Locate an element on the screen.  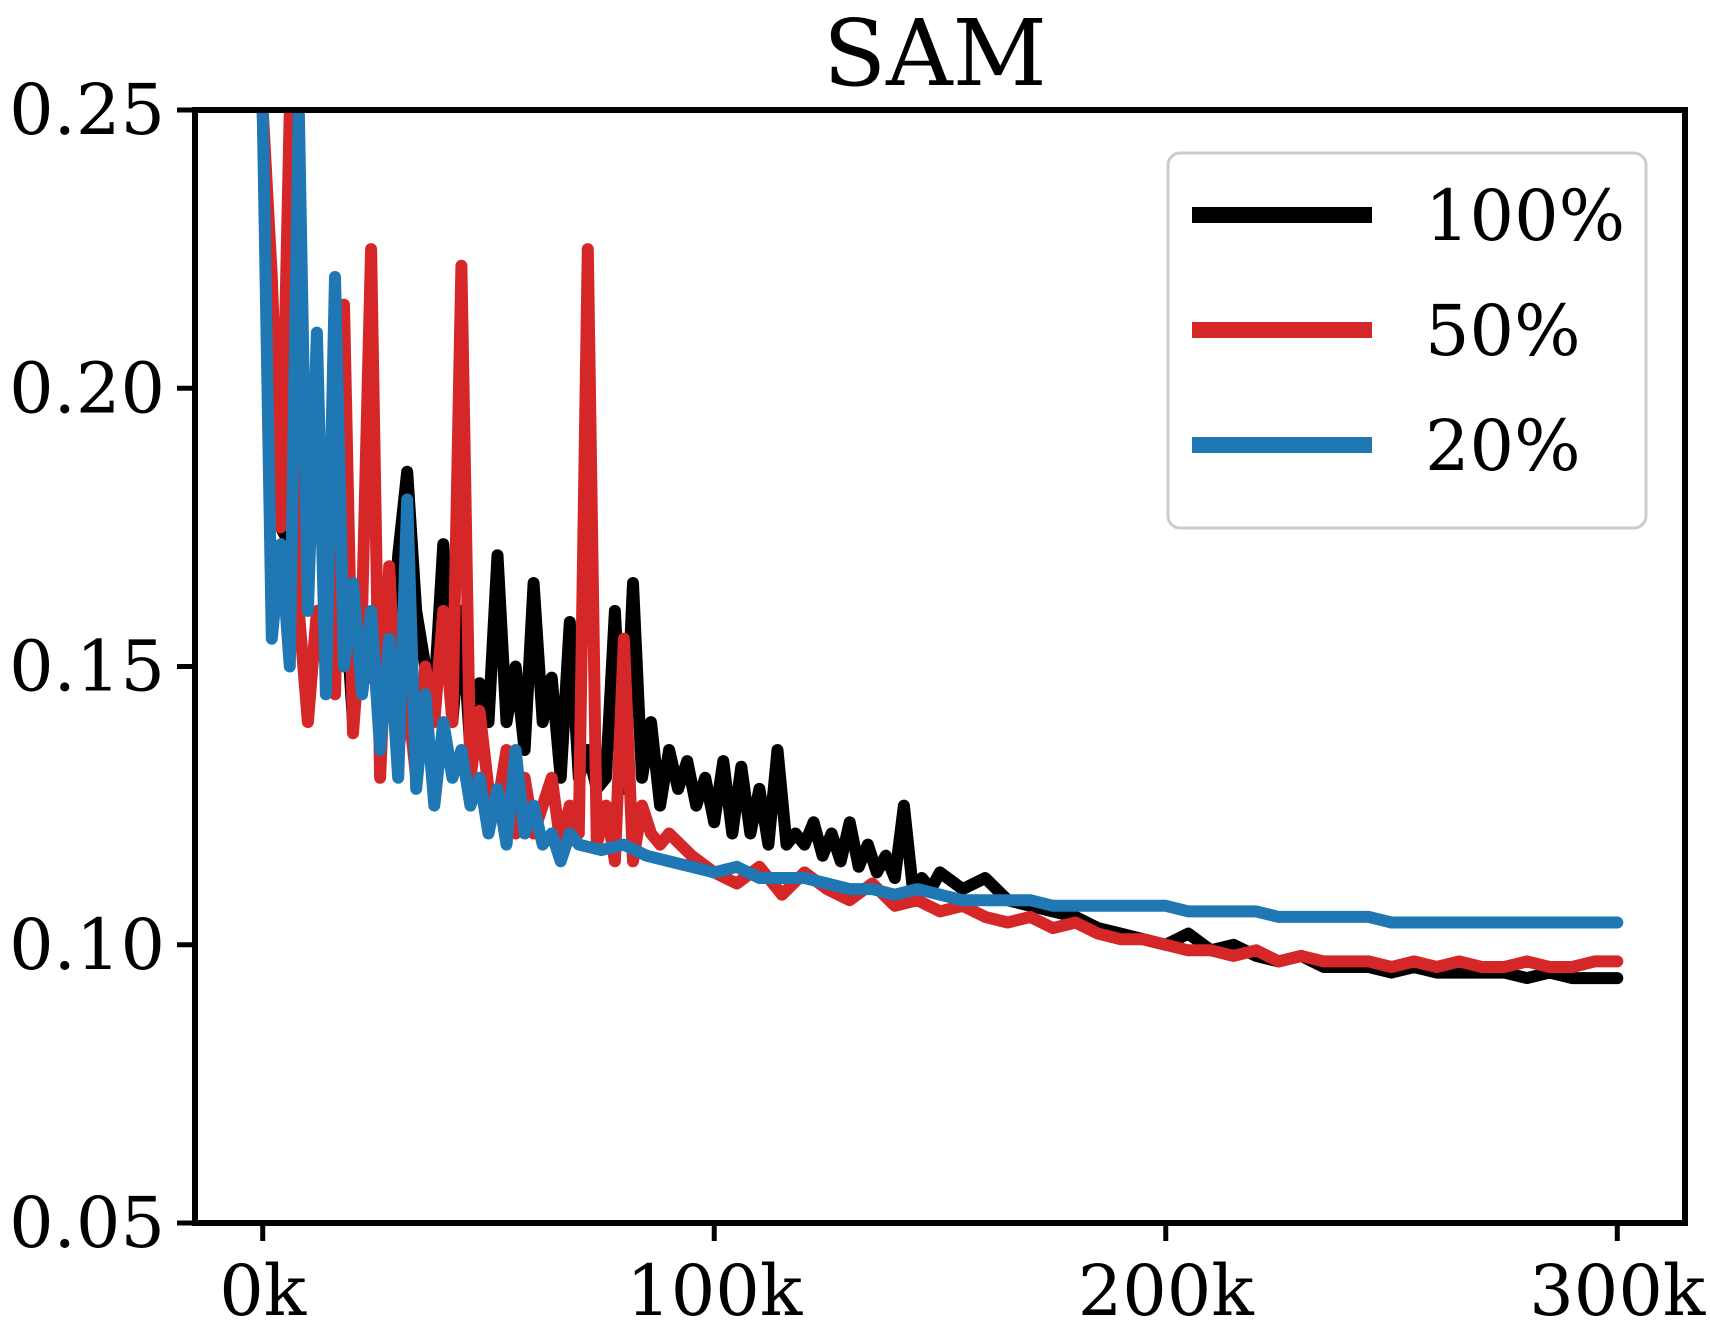
legend: 100% 50% 20% is located at coordinates (1407, 340).